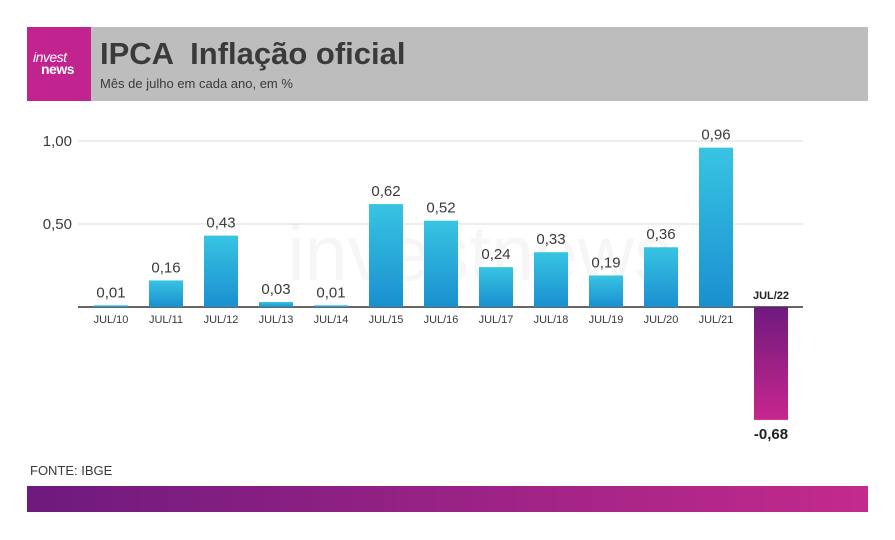  Describe the element at coordinates (447, 499) in the screenshot. I see `bottom-brand-bar` at that location.